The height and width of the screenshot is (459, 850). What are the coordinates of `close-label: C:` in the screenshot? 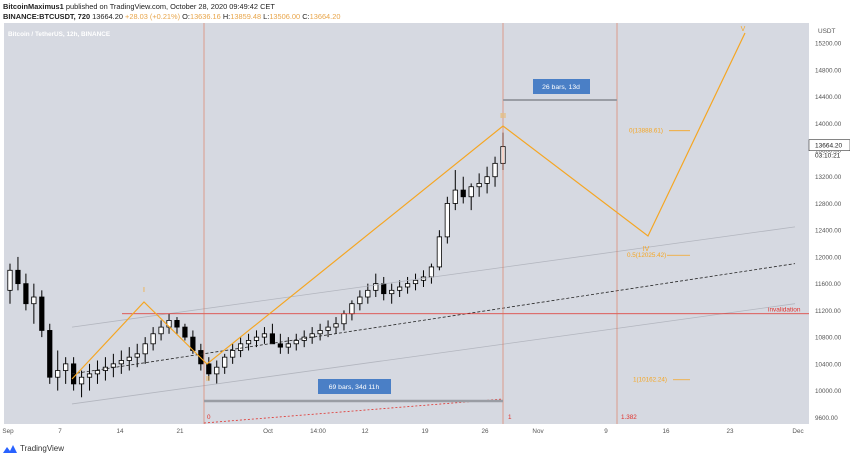 It's located at (306, 16).